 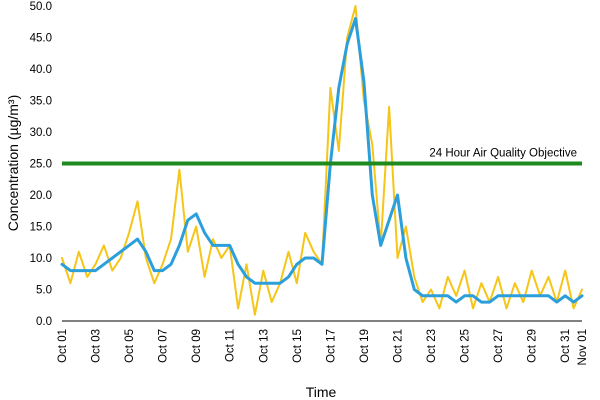 I want to click on y-tick-label: 25.0, so click(x=41, y=165).